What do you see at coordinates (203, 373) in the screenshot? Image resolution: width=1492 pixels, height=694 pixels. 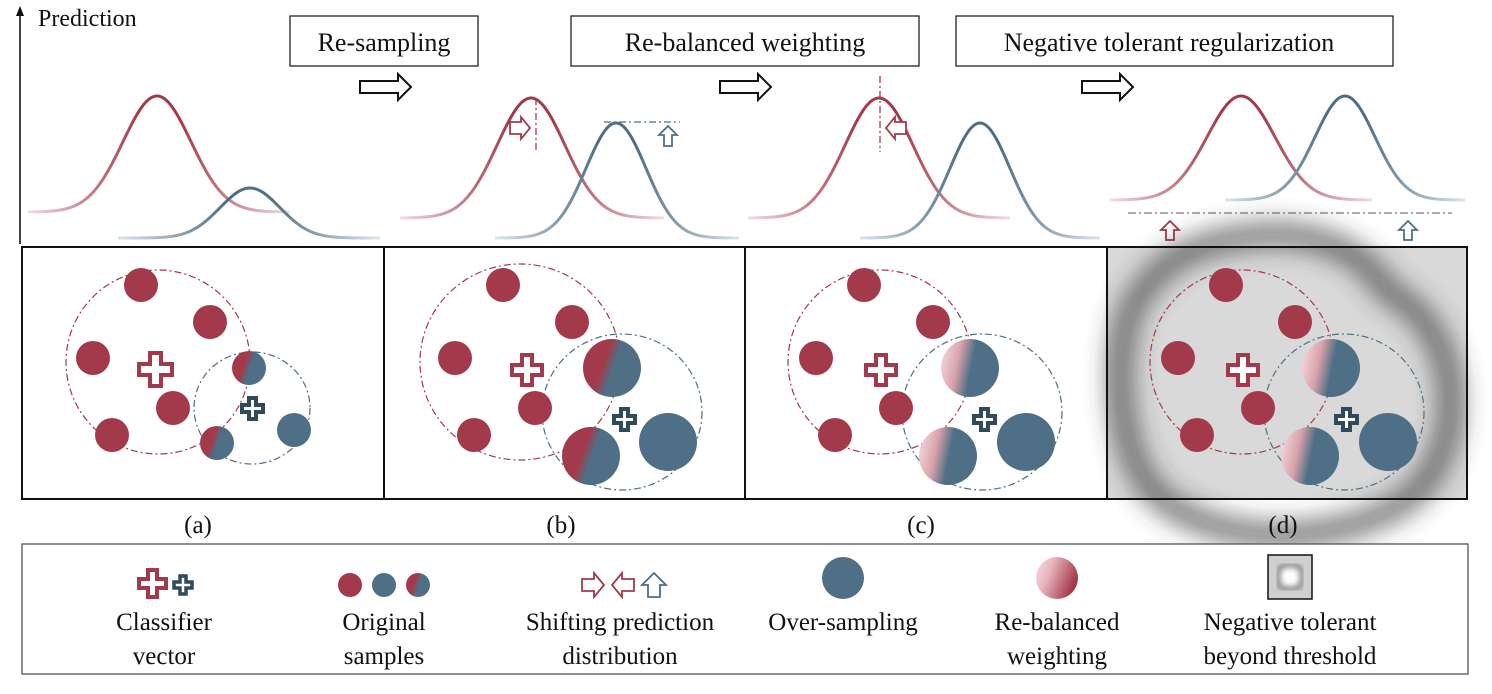 I see `panel-a-frame` at bounding box center [203, 373].